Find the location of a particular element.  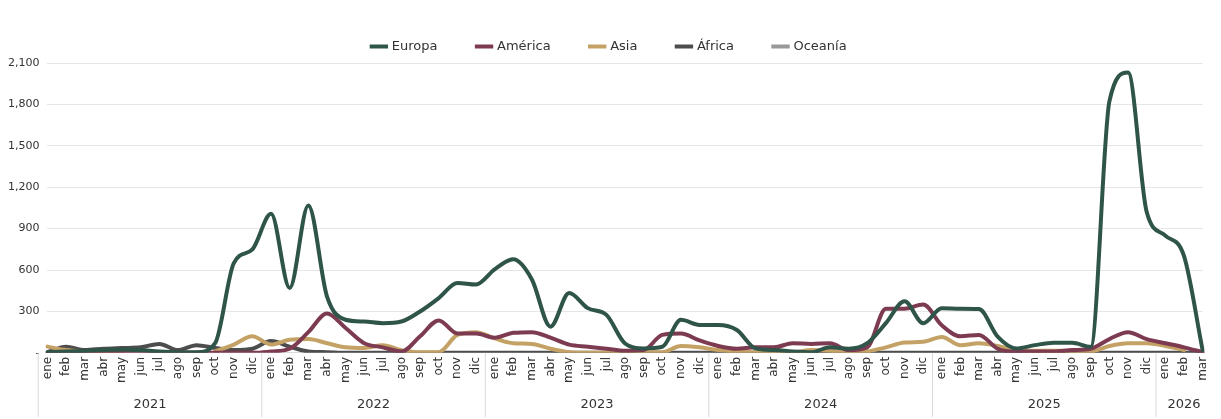

text: 2023 is located at coordinates (597, 404).